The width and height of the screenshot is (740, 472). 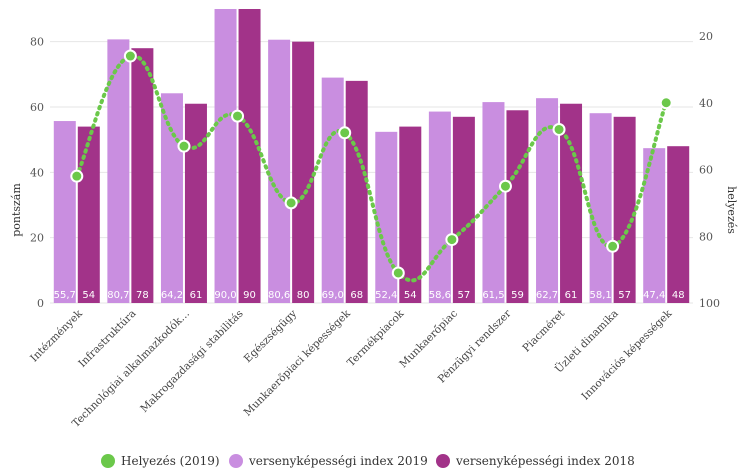 What do you see at coordinates (249, 295) in the screenshot?
I see `bar-label-2018: 90` at bounding box center [249, 295].